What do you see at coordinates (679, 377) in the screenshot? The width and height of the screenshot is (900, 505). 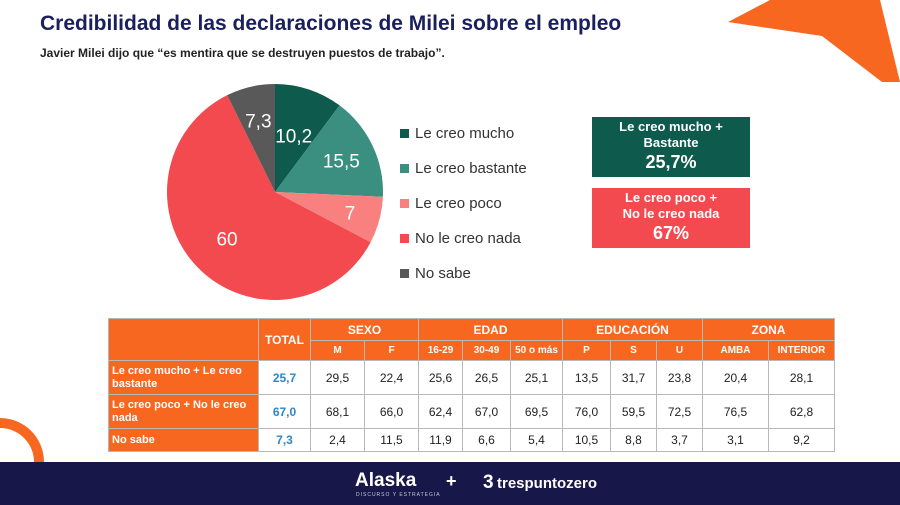 I see `table-cell: 23,8` at bounding box center [679, 377].